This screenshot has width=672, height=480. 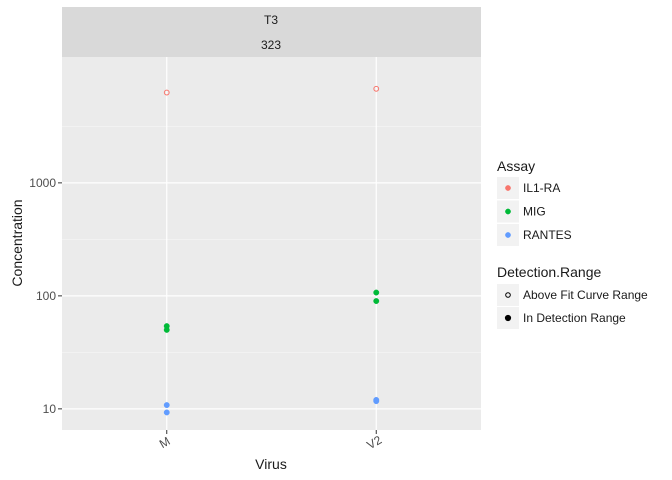 What do you see at coordinates (547, 235) in the screenshot?
I see `legend-assay-label: RANTES` at bounding box center [547, 235].